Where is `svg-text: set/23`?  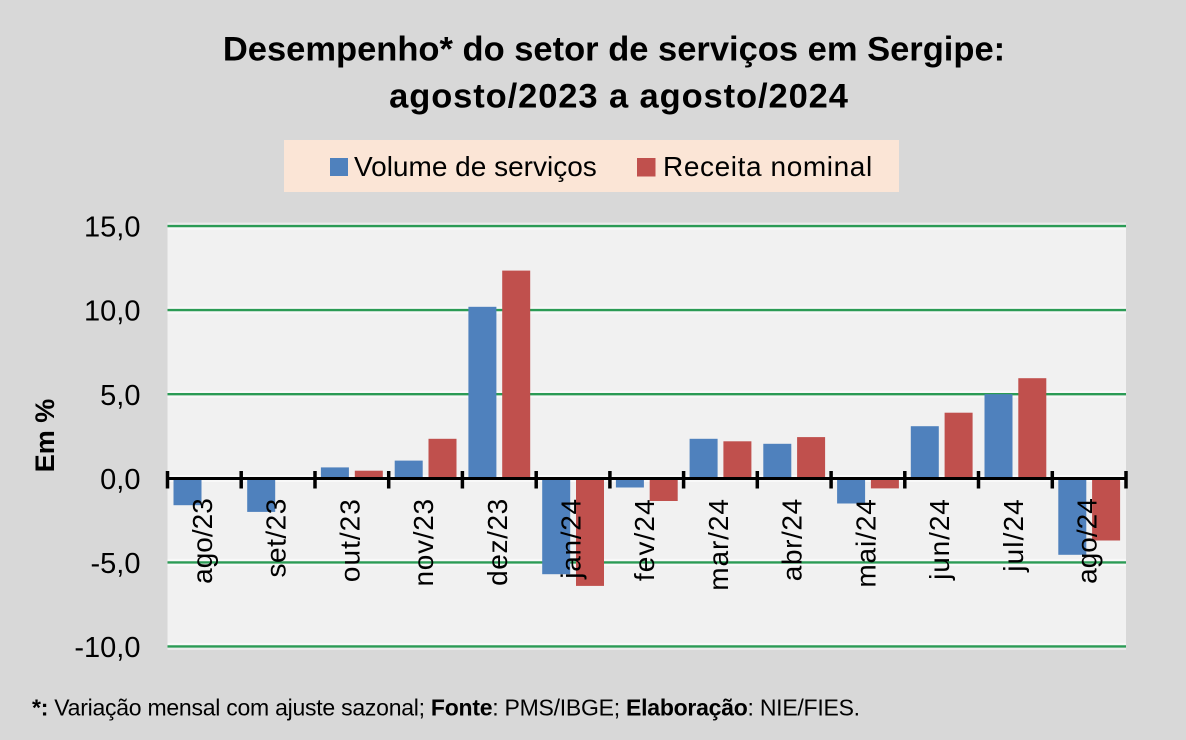 svg-text: set/23 is located at coordinates (276, 537).